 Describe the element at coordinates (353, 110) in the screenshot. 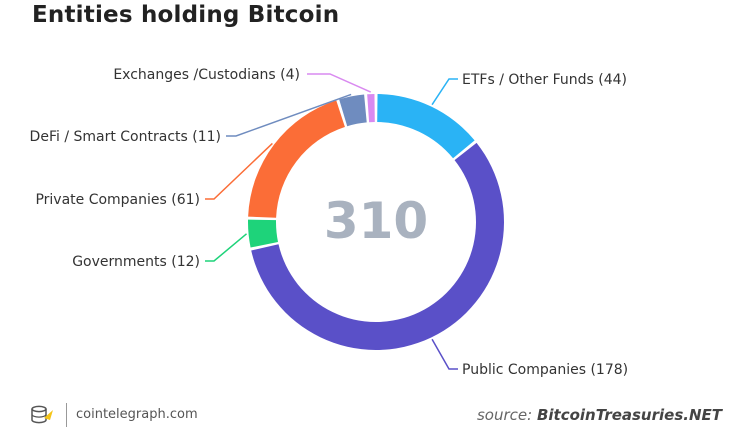

I see `slice-defi-smart-contracts` at that location.